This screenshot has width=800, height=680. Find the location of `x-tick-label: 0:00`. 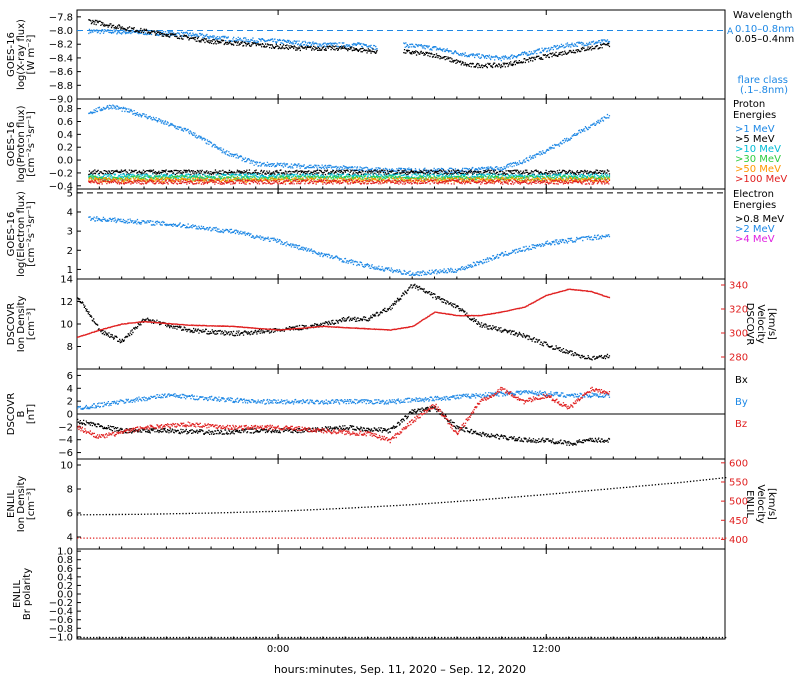

x-tick-label: 0:00 is located at coordinates (278, 649).